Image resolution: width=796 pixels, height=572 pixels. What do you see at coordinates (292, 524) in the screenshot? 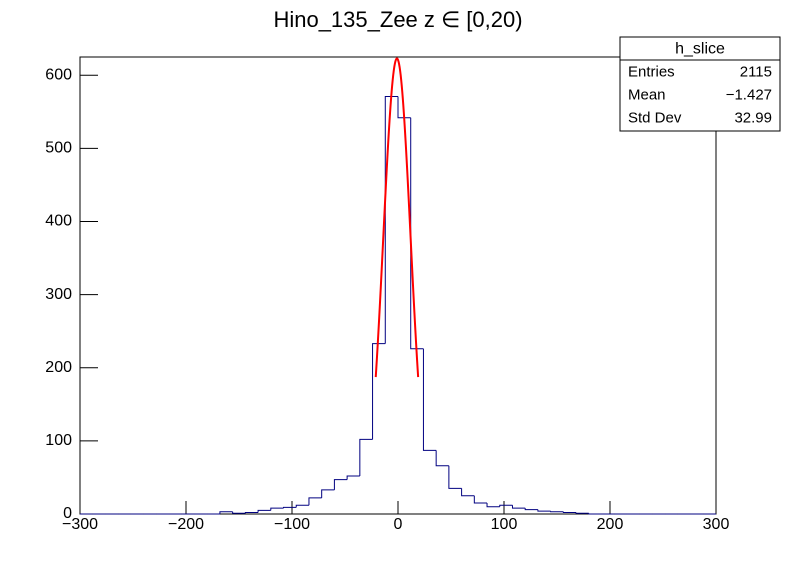
I see `x-tick-label: −100` at bounding box center [292, 524].